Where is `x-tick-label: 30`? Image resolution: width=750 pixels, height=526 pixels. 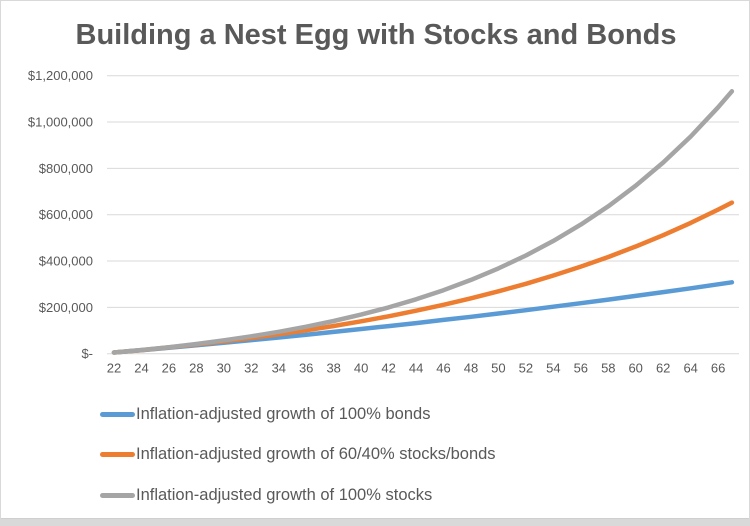
x-tick-label: 30 is located at coordinates (224, 368).